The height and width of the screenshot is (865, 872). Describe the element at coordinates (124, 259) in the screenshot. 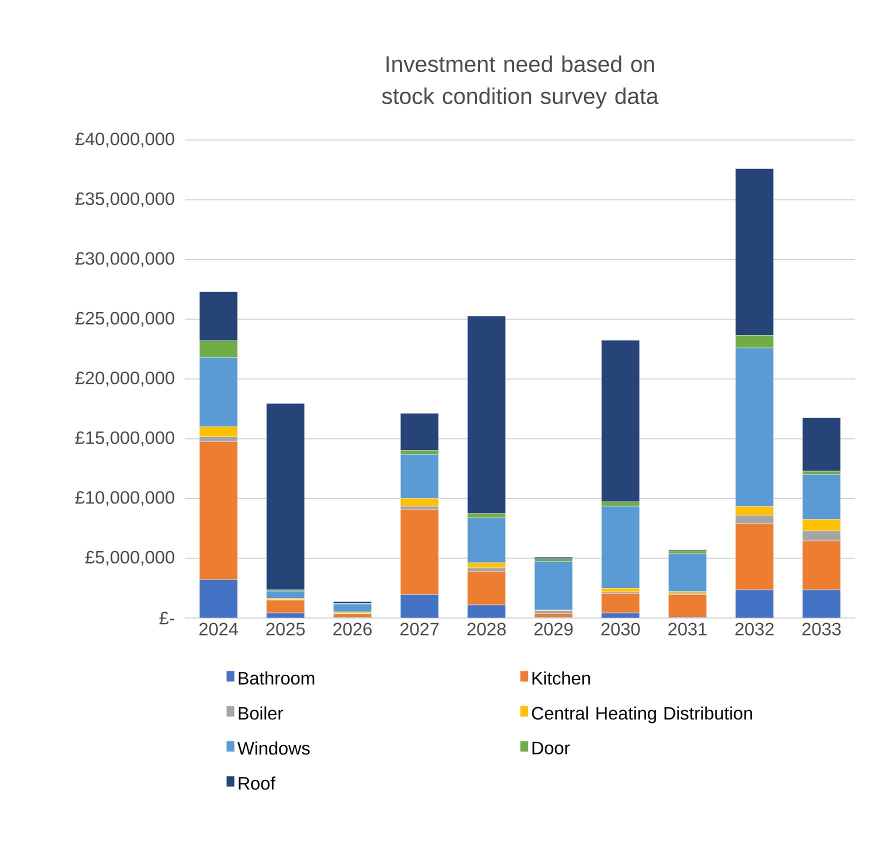

I see `y-tick-label: £30,000,000` at that location.